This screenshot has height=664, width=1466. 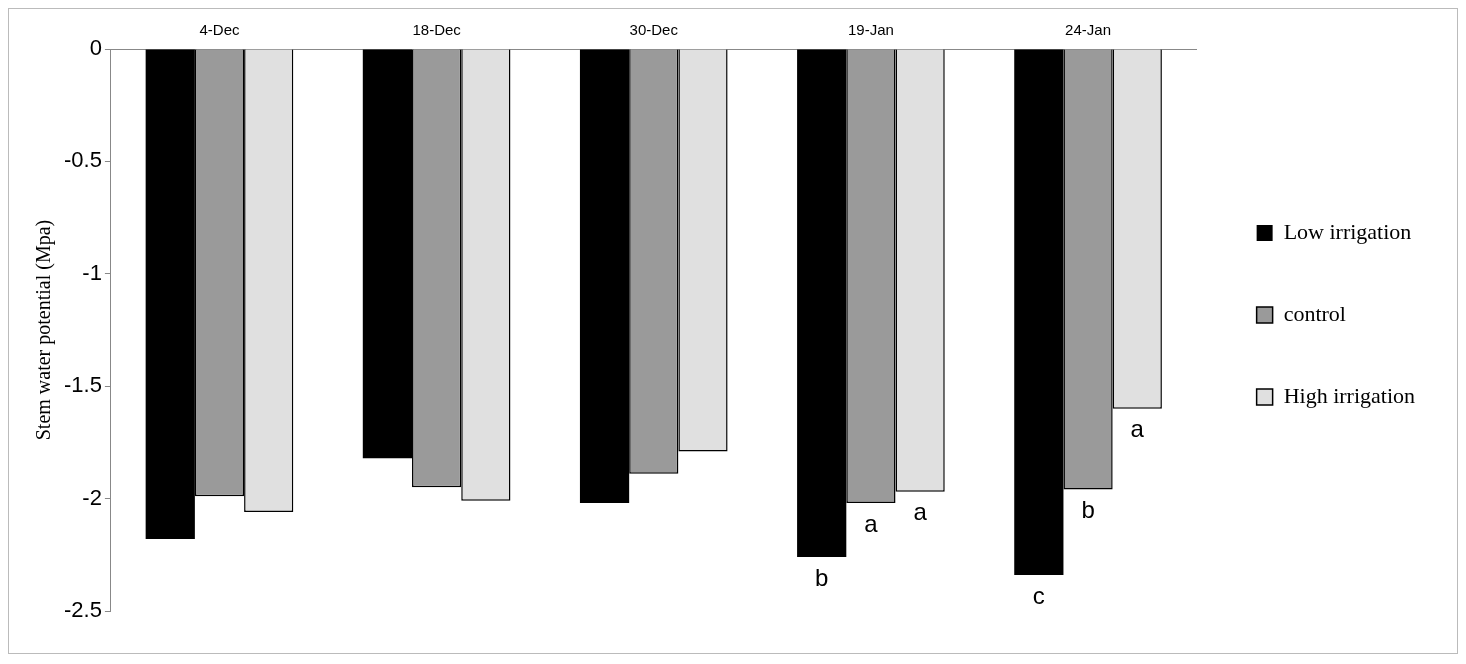 What do you see at coordinates (82, 385) in the screenshot?
I see `y-tick-label: -1.5` at bounding box center [82, 385].